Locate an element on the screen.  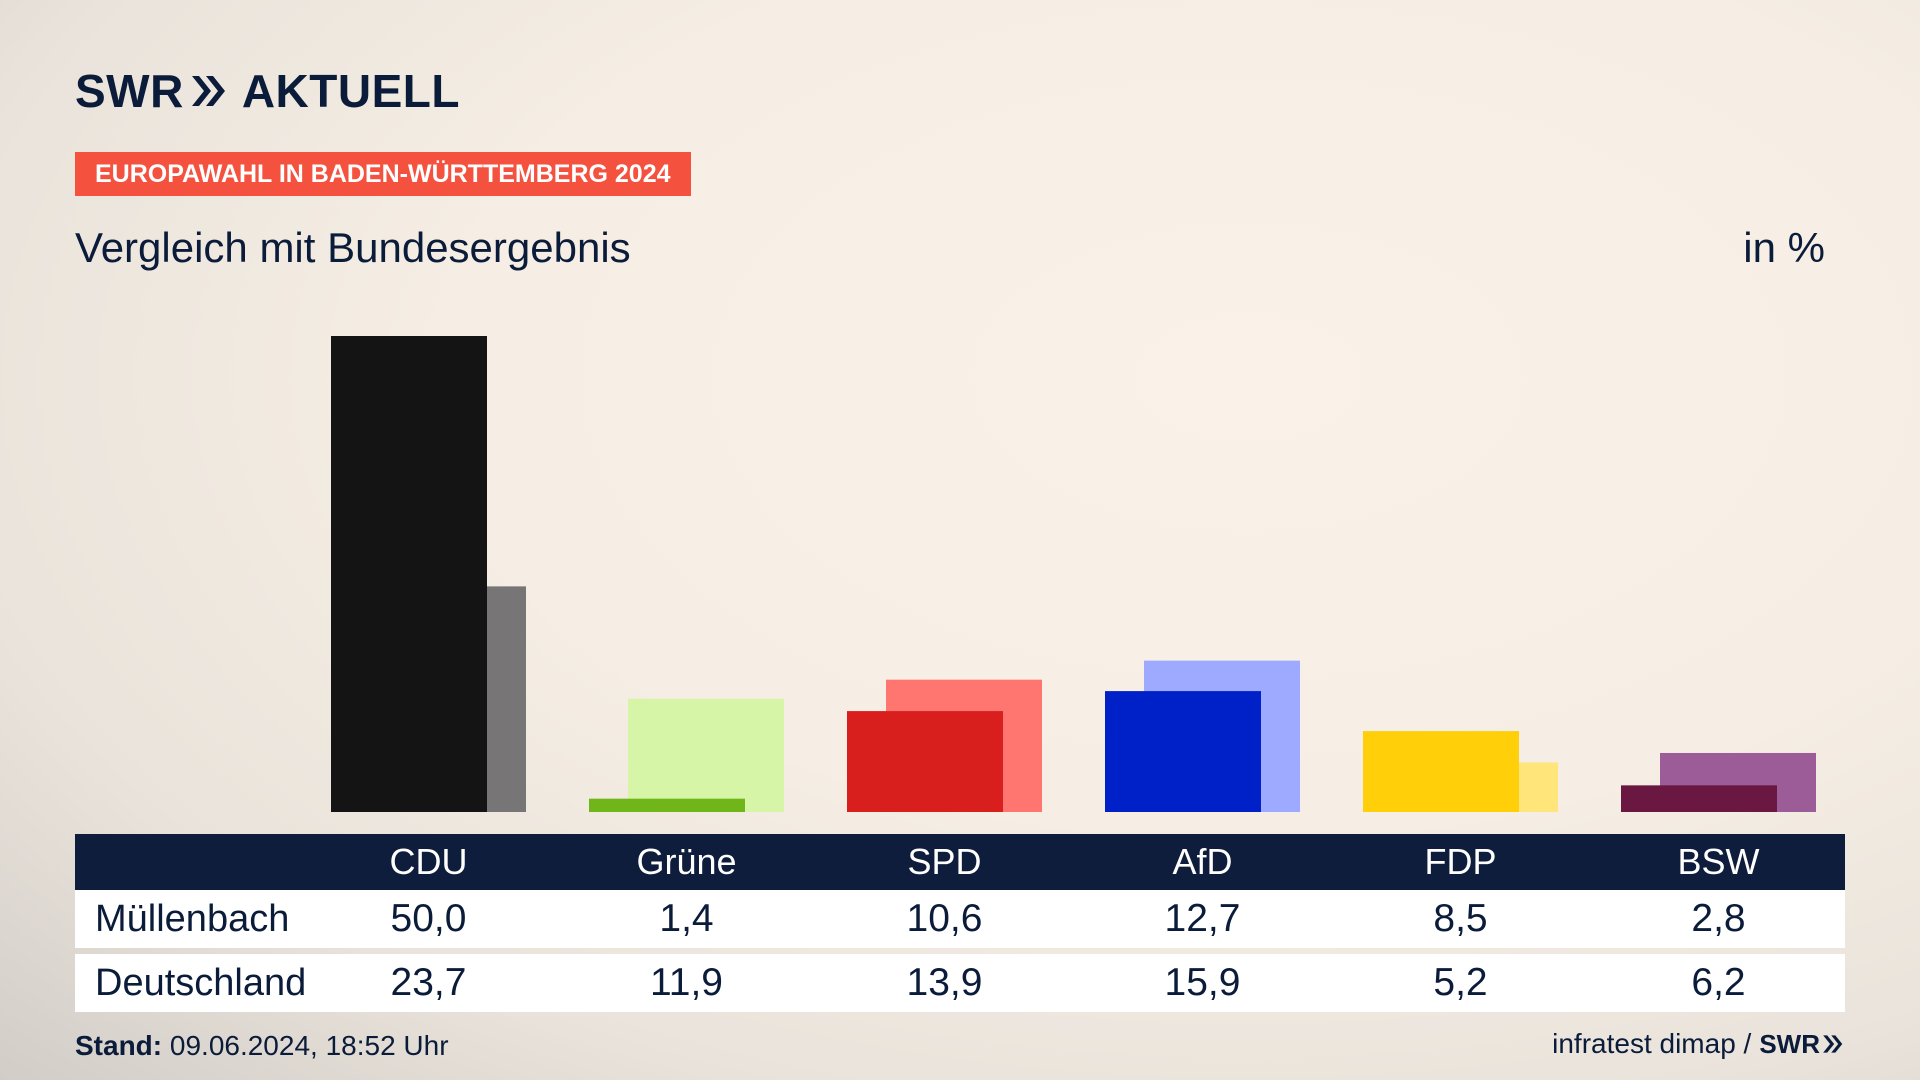
column-header-gruene: Grüne is located at coordinates (686, 861).